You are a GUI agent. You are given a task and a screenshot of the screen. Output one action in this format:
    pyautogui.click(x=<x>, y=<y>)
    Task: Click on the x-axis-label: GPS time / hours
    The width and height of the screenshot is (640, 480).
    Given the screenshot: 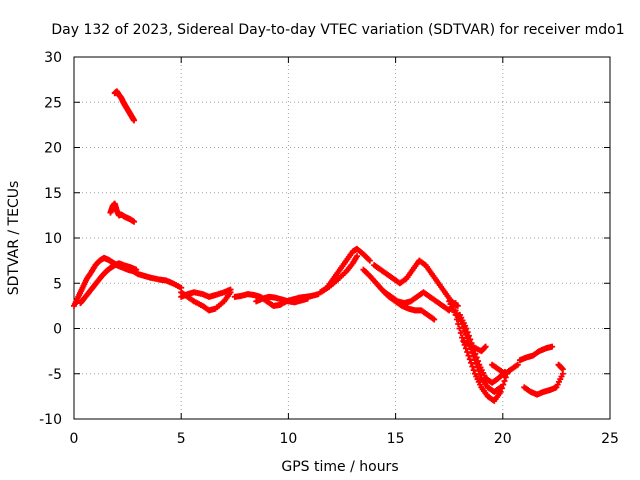 What is the action you would take?
    pyautogui.click(x=339, y=467)
    